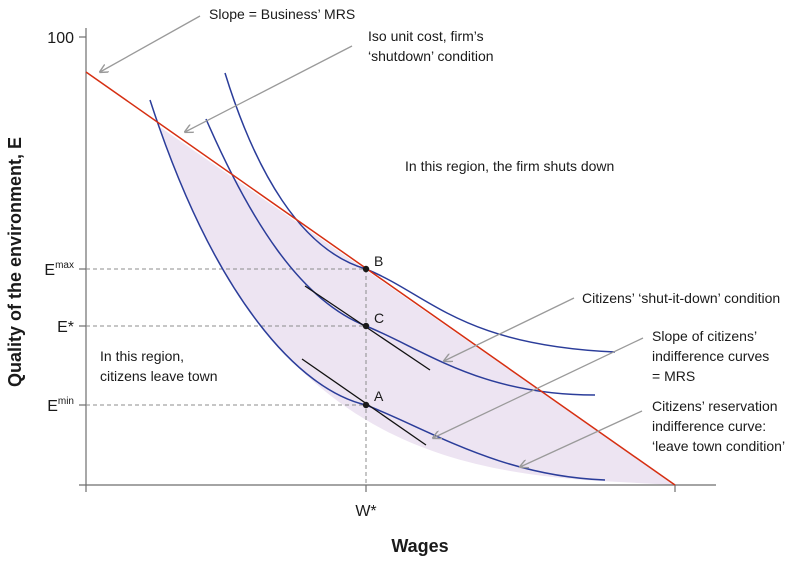 The height and width of the screenshot is (562, 810). I want to click on point-b-marker, so click(366, 269).